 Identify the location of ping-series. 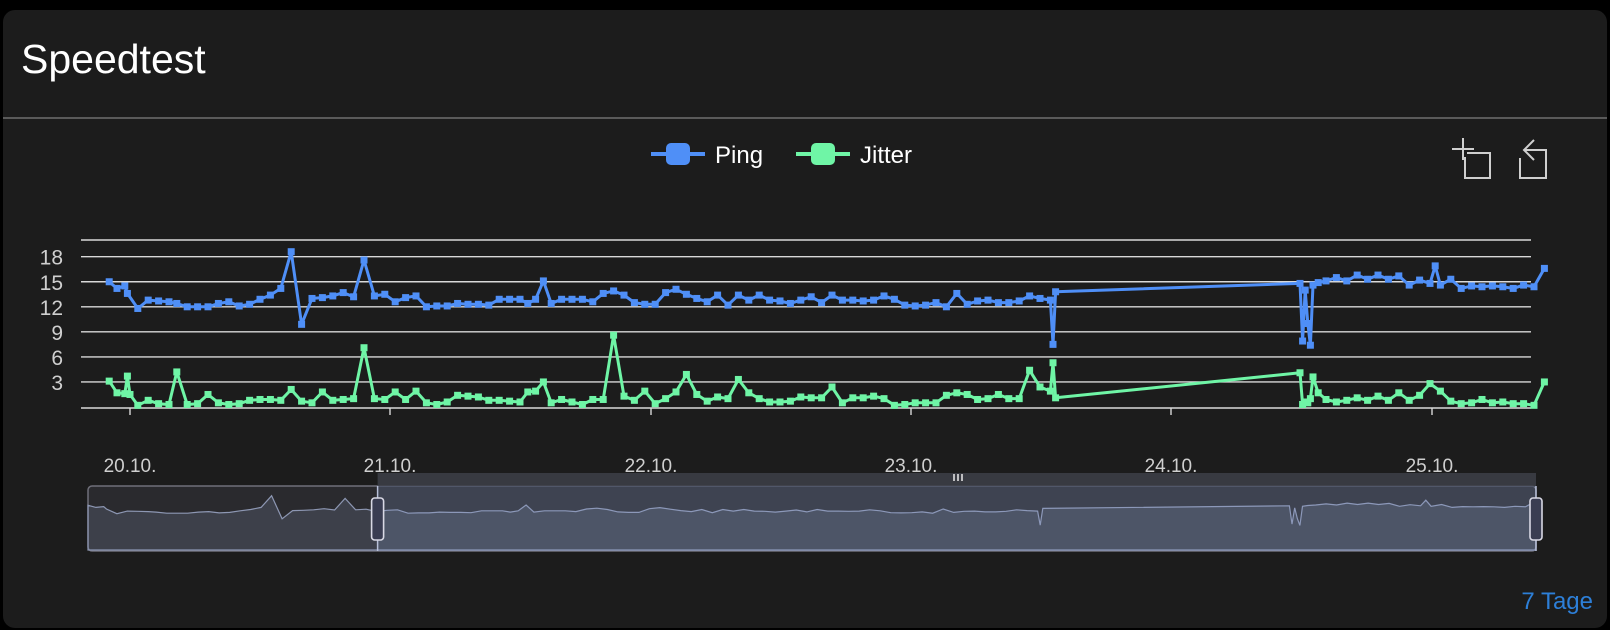
(826, 298).